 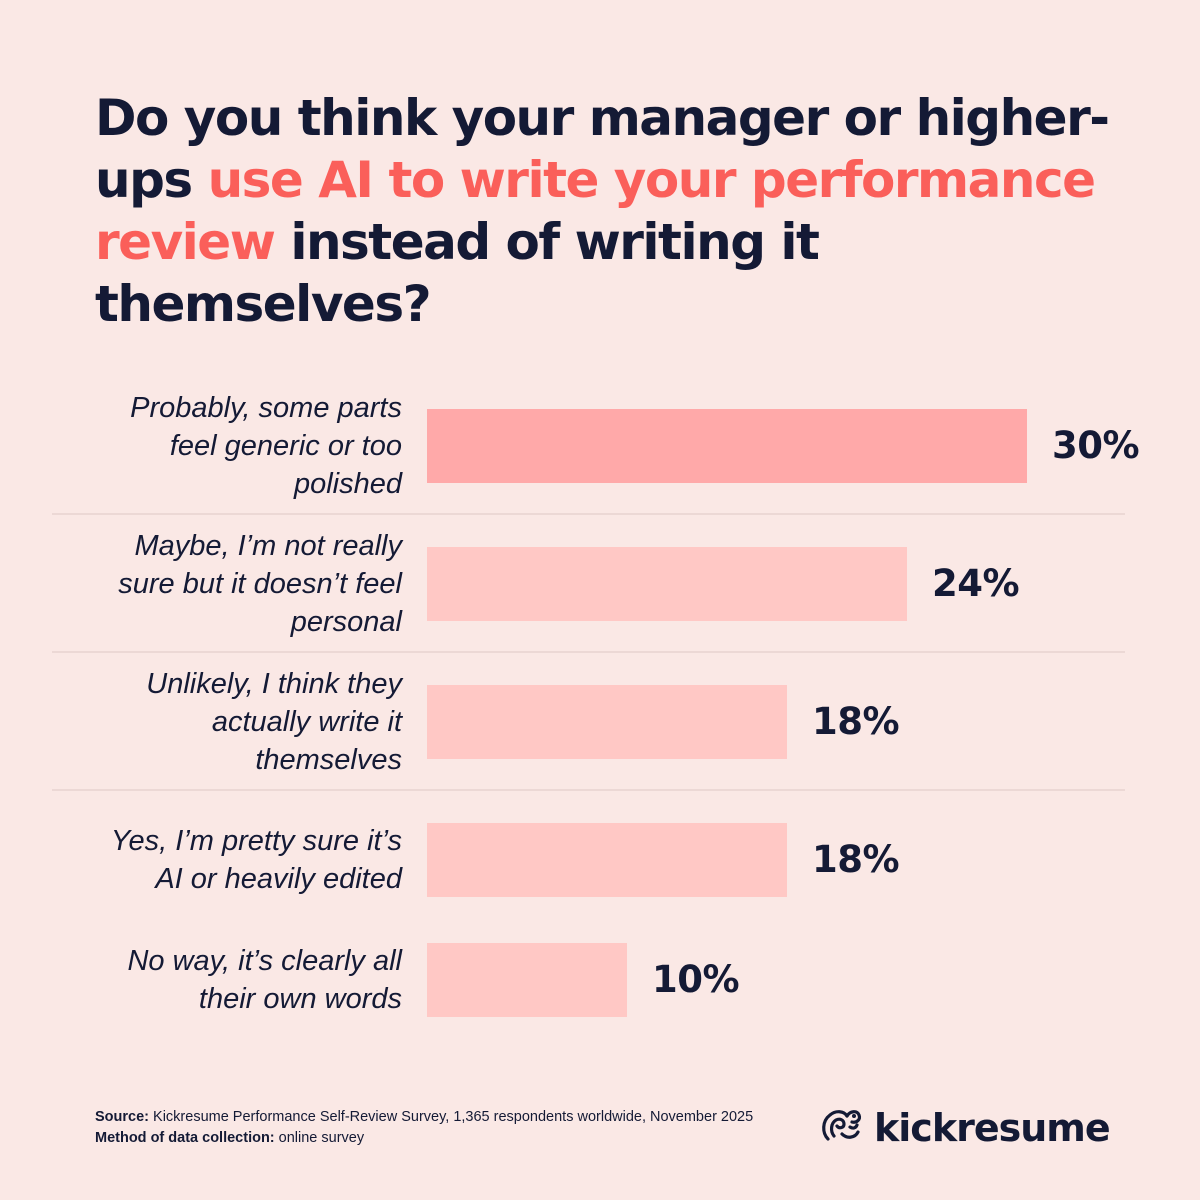 What do you see at coordinates (457, 273) in the screenshot?
I see `title-part-2: instead of writing it themselves?` at bounding box center [457, 273].